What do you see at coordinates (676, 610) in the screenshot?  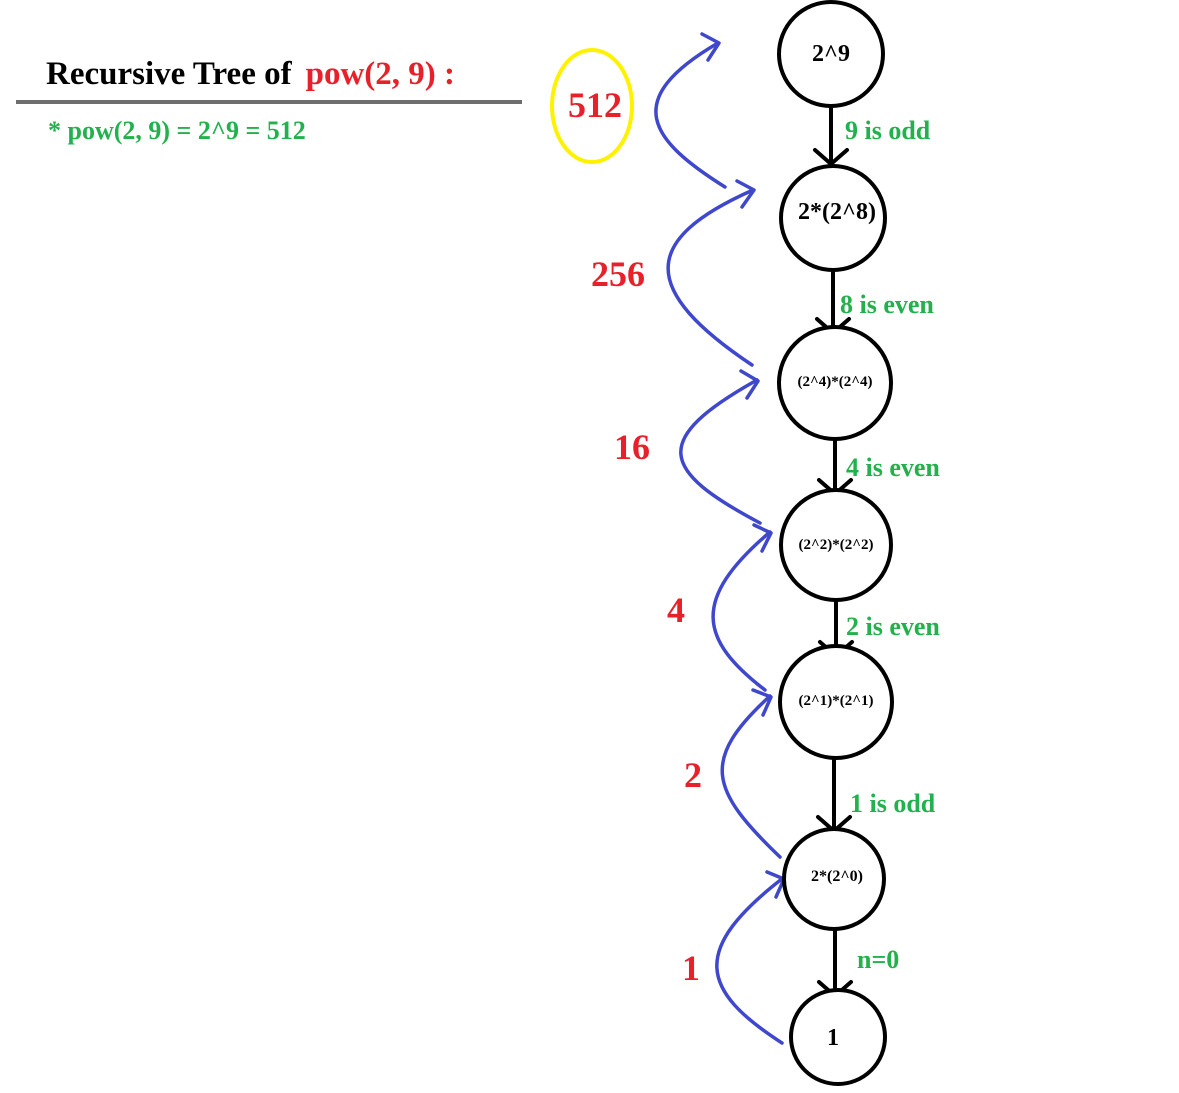 I see `return-value: 4` at bounding box center [676, 610].